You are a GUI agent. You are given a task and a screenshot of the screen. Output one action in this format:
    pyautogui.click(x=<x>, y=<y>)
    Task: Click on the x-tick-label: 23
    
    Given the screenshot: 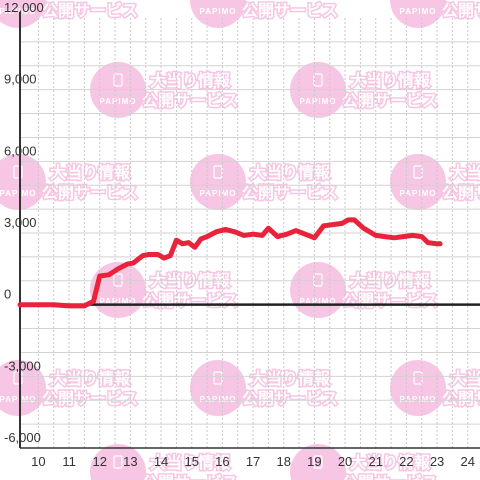 What is the action you would take?
    pyautogui.click(x=437, y=461)
    